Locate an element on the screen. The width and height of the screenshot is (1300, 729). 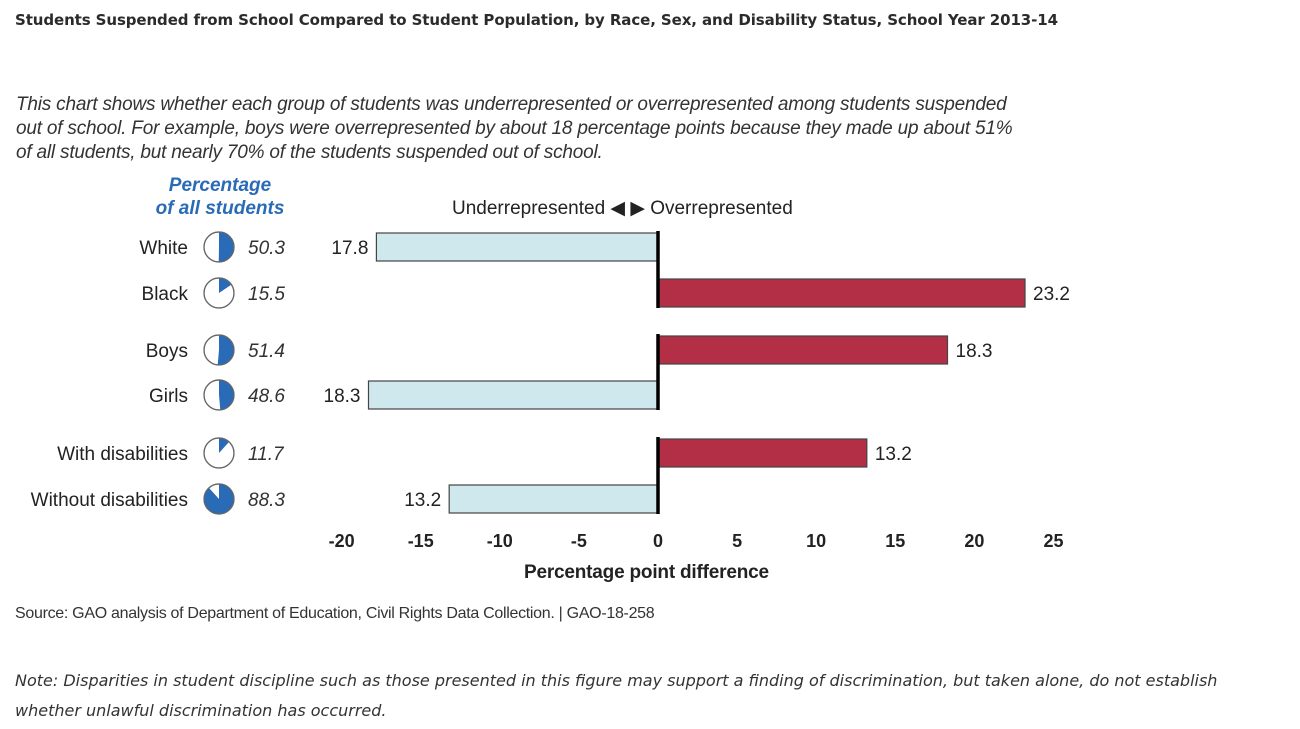
percent-label-black: 15.5 is located at coordinates (266, 294).